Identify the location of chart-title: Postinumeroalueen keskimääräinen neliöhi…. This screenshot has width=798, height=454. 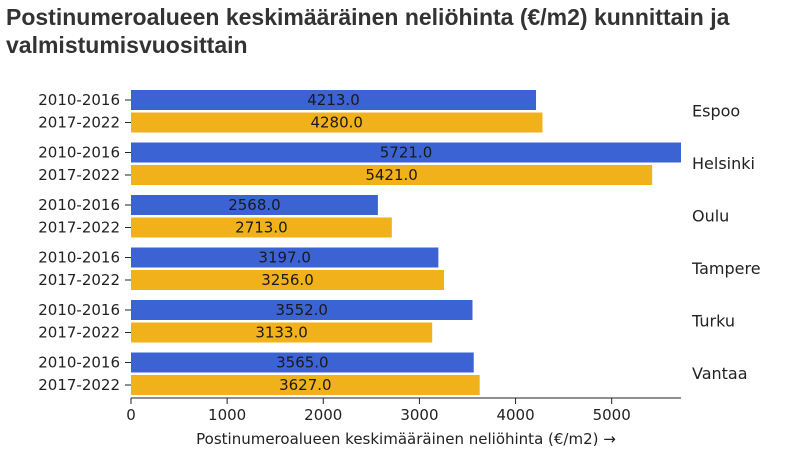
(368, 31).